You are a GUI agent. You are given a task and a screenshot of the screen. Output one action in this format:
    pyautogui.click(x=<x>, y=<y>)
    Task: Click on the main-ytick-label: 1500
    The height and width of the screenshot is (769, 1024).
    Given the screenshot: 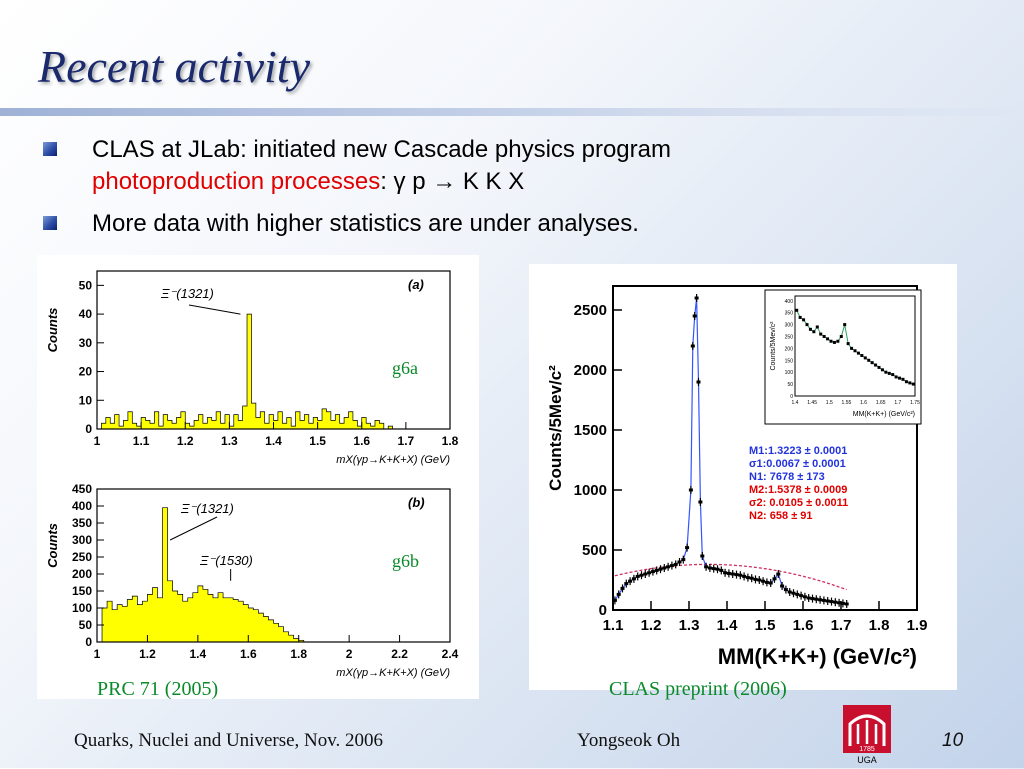 What is the action you would take?
    pyautogui.click(x=590, y=430)
    